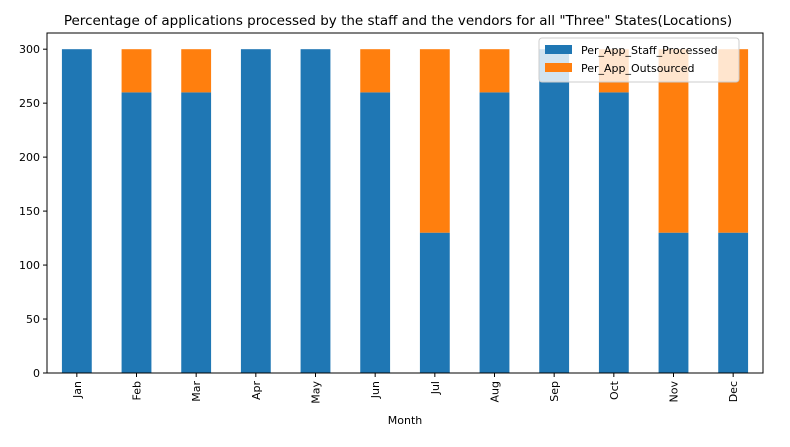 The width and height of the screenshot is (790, 447). Describe the element at coordinates (649, 50) in the screenshot. I see `legend-label-staff-processed: Per_App_Staff_Processed` at that location.